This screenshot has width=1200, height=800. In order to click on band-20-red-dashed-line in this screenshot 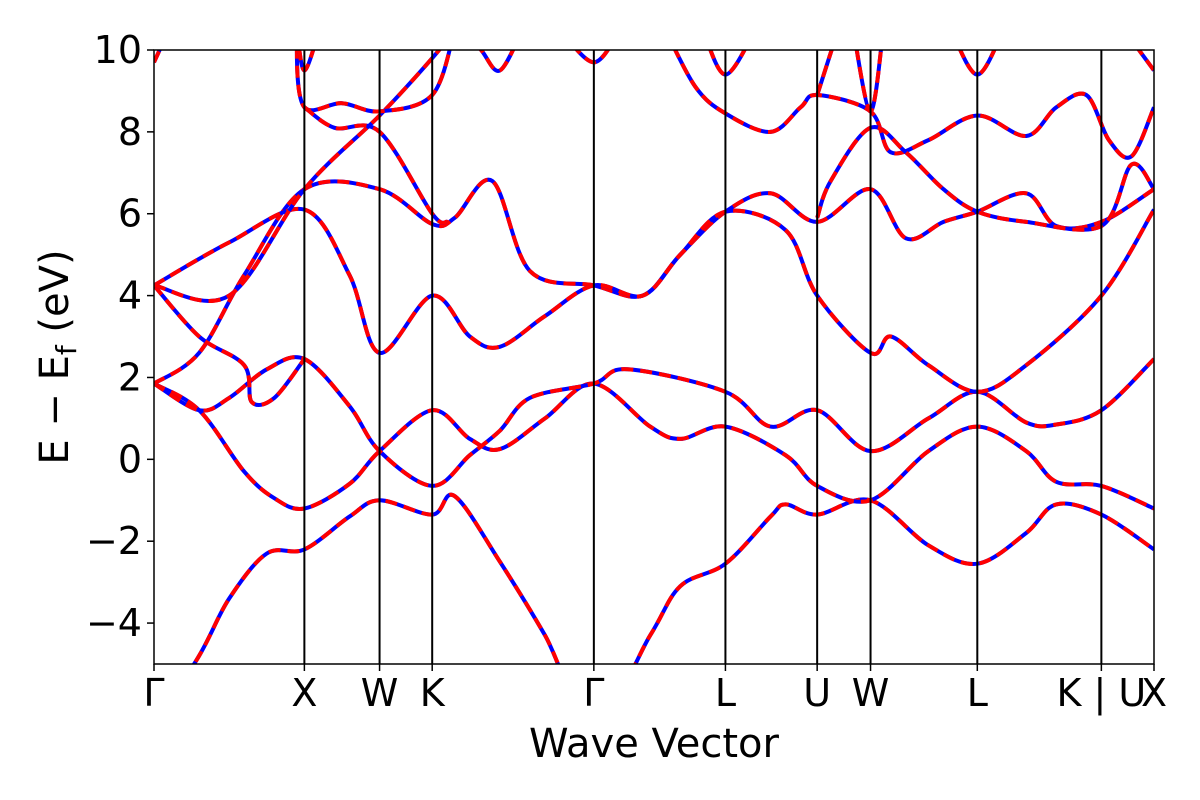, I will do `click(1145, 61)`.